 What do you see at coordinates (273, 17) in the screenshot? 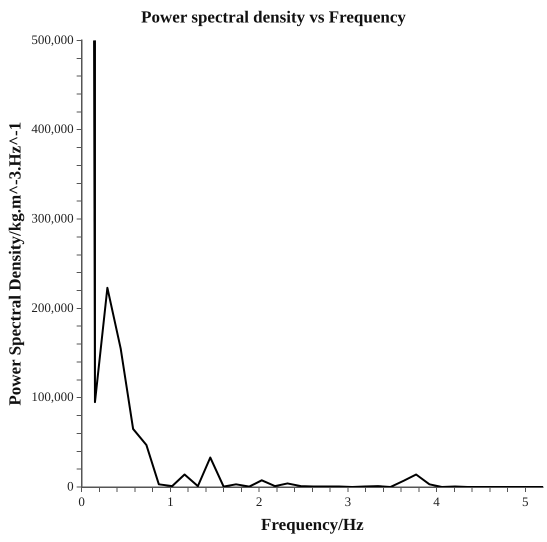
I see `chart-title: Power spectral density vs Frequency` at bounding box center [273, 17].